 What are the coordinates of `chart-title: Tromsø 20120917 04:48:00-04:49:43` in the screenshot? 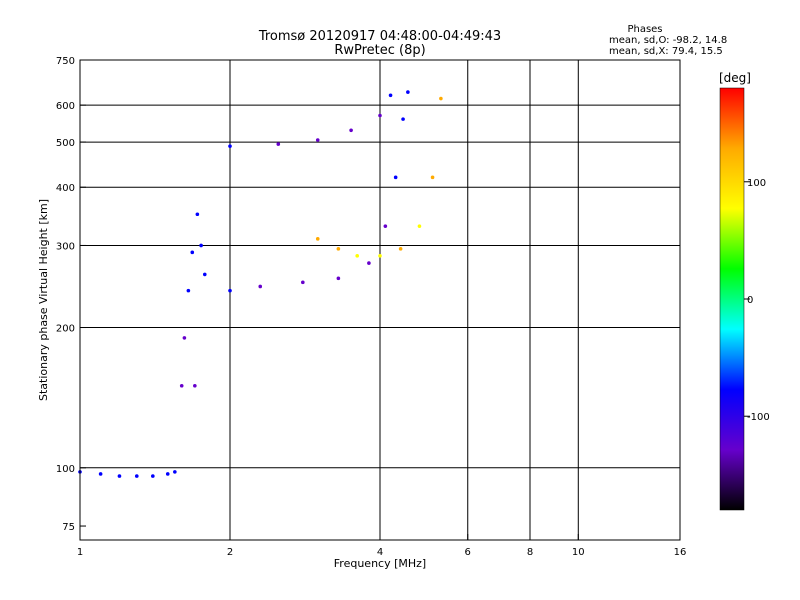 It's located at (379, 36).